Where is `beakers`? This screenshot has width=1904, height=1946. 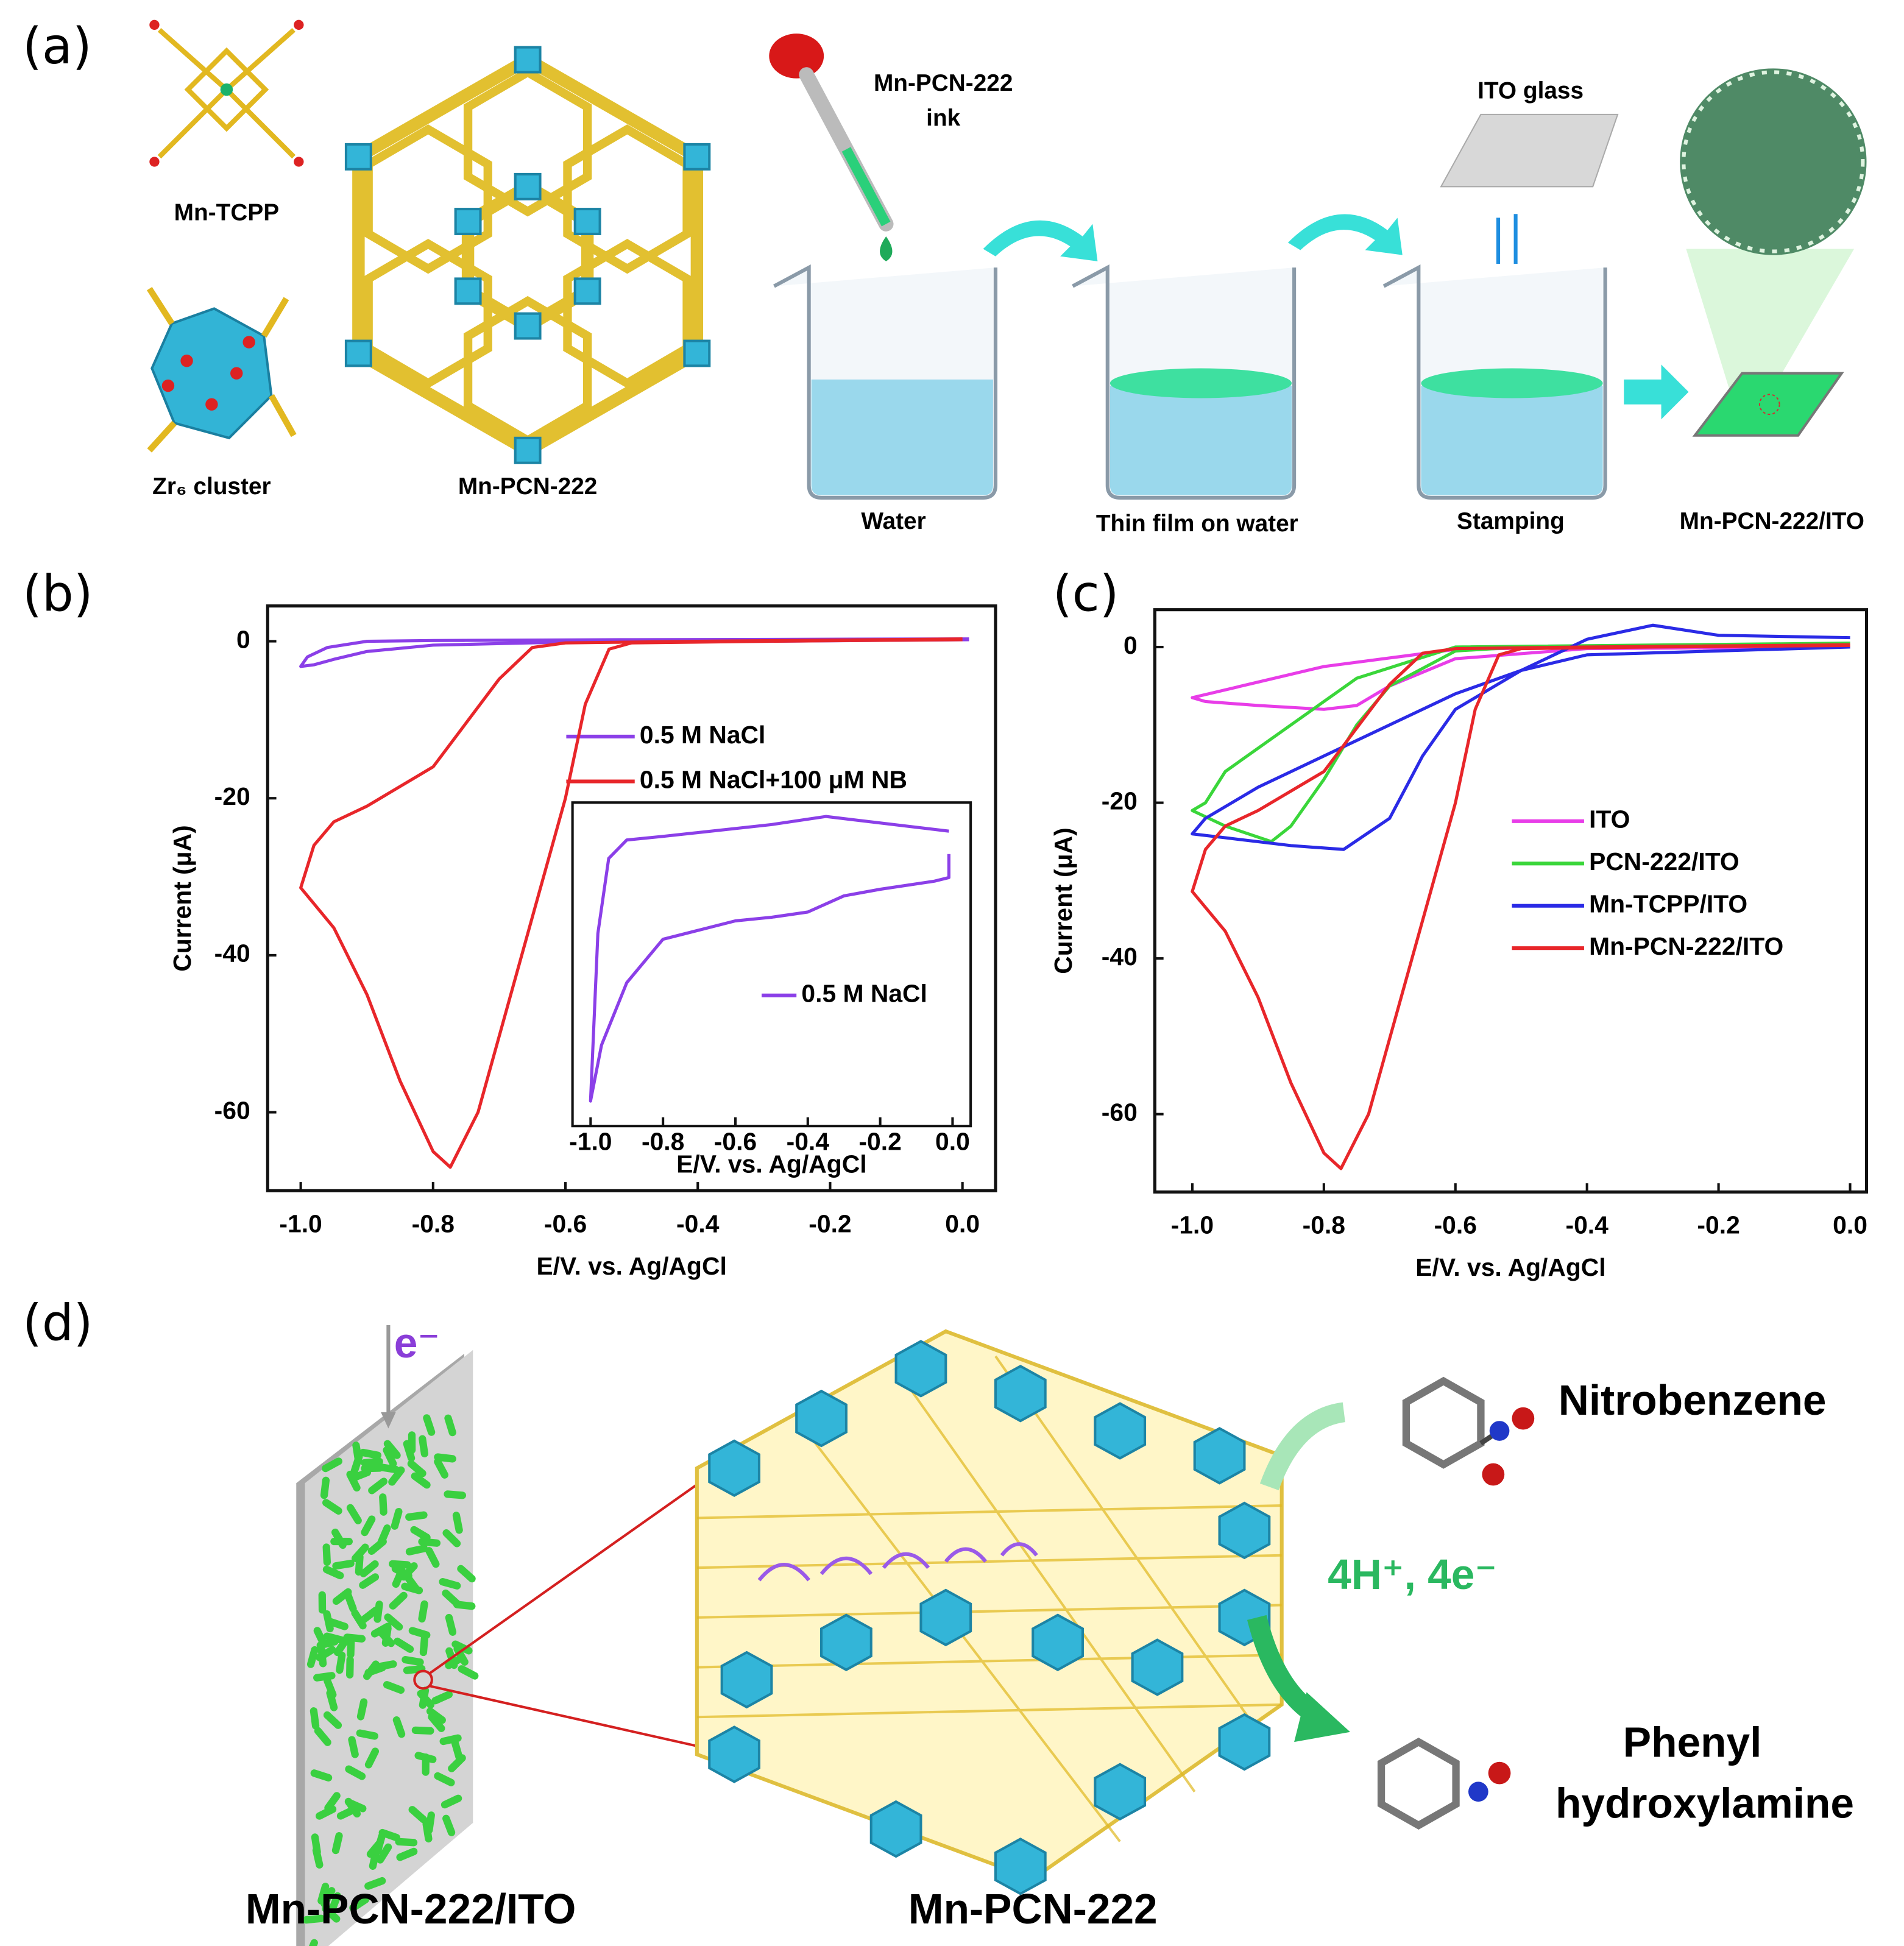 beakers is located at coordinates (1190, 382).